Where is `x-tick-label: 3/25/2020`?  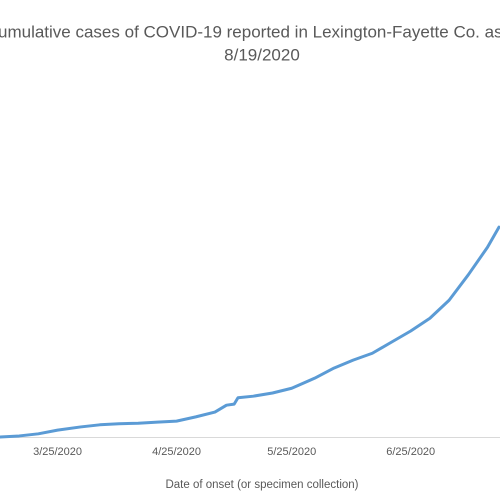 x-tick-label: 3/25/2020 is located at coordinates (57, 452).